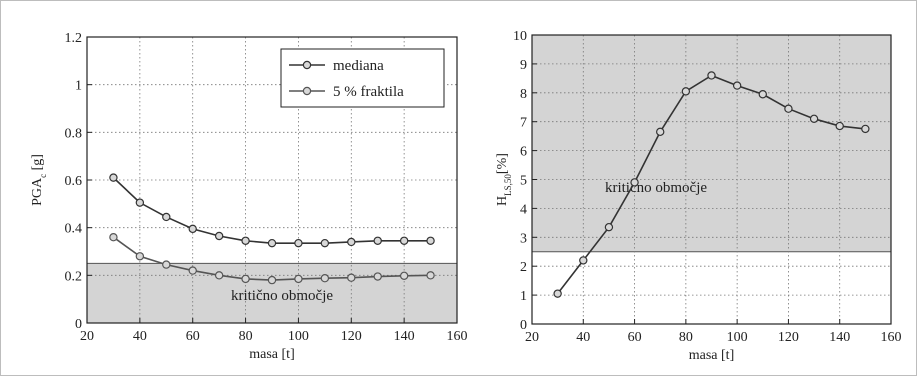 The image size is (917, 377). Describe the element at coordinates (74, 133) in the screenshot. I see `y-tick-label: 0.8` at that location.